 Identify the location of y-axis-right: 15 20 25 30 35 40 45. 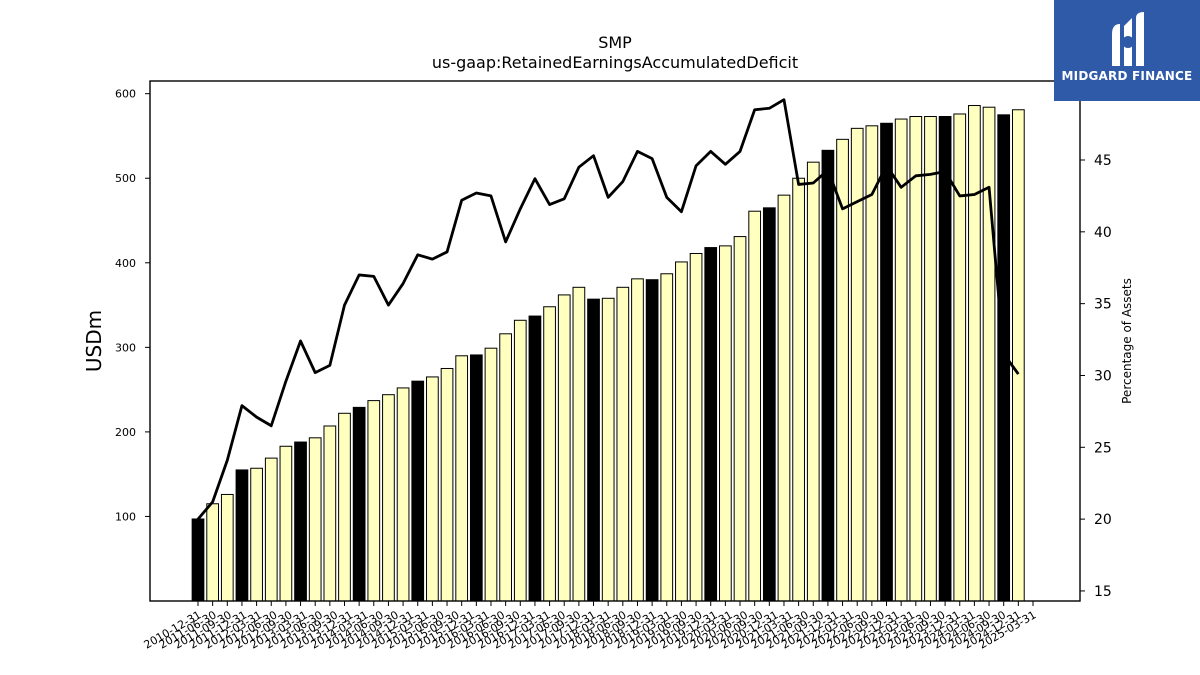
(1096, 376).